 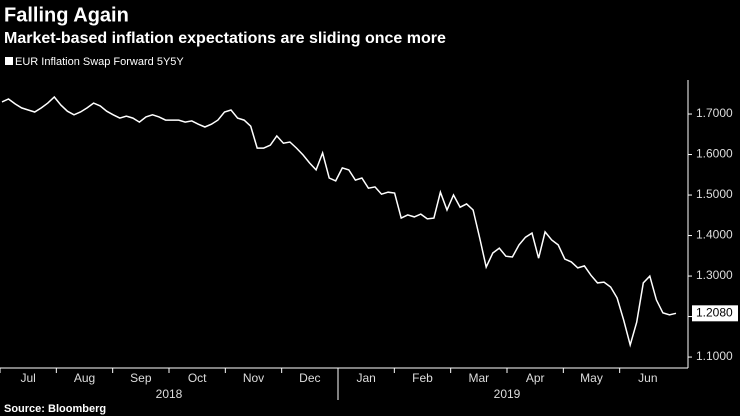 I want to click on year-label: 2018, so click(x=169, y=394).